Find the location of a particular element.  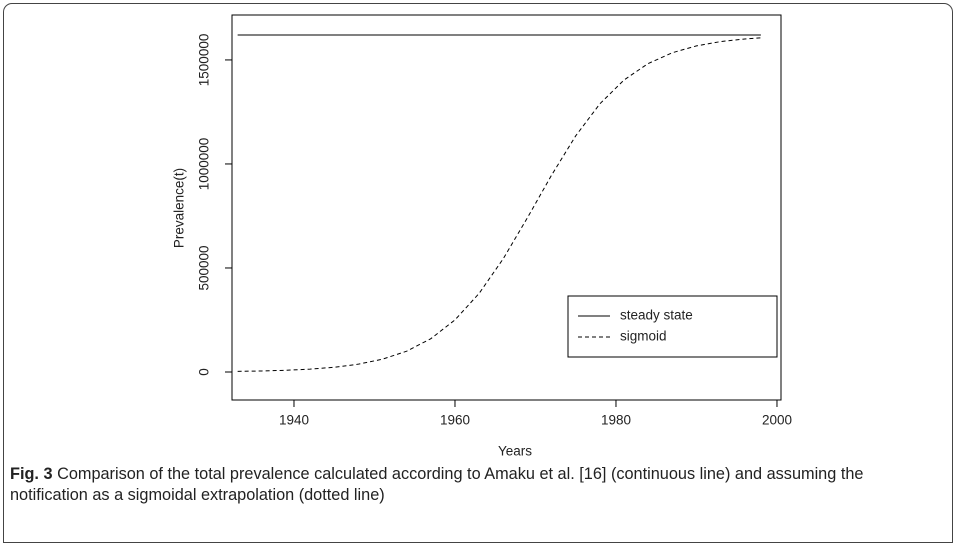

y-tick-label: 1500000 is located at coordinates (204, 60).